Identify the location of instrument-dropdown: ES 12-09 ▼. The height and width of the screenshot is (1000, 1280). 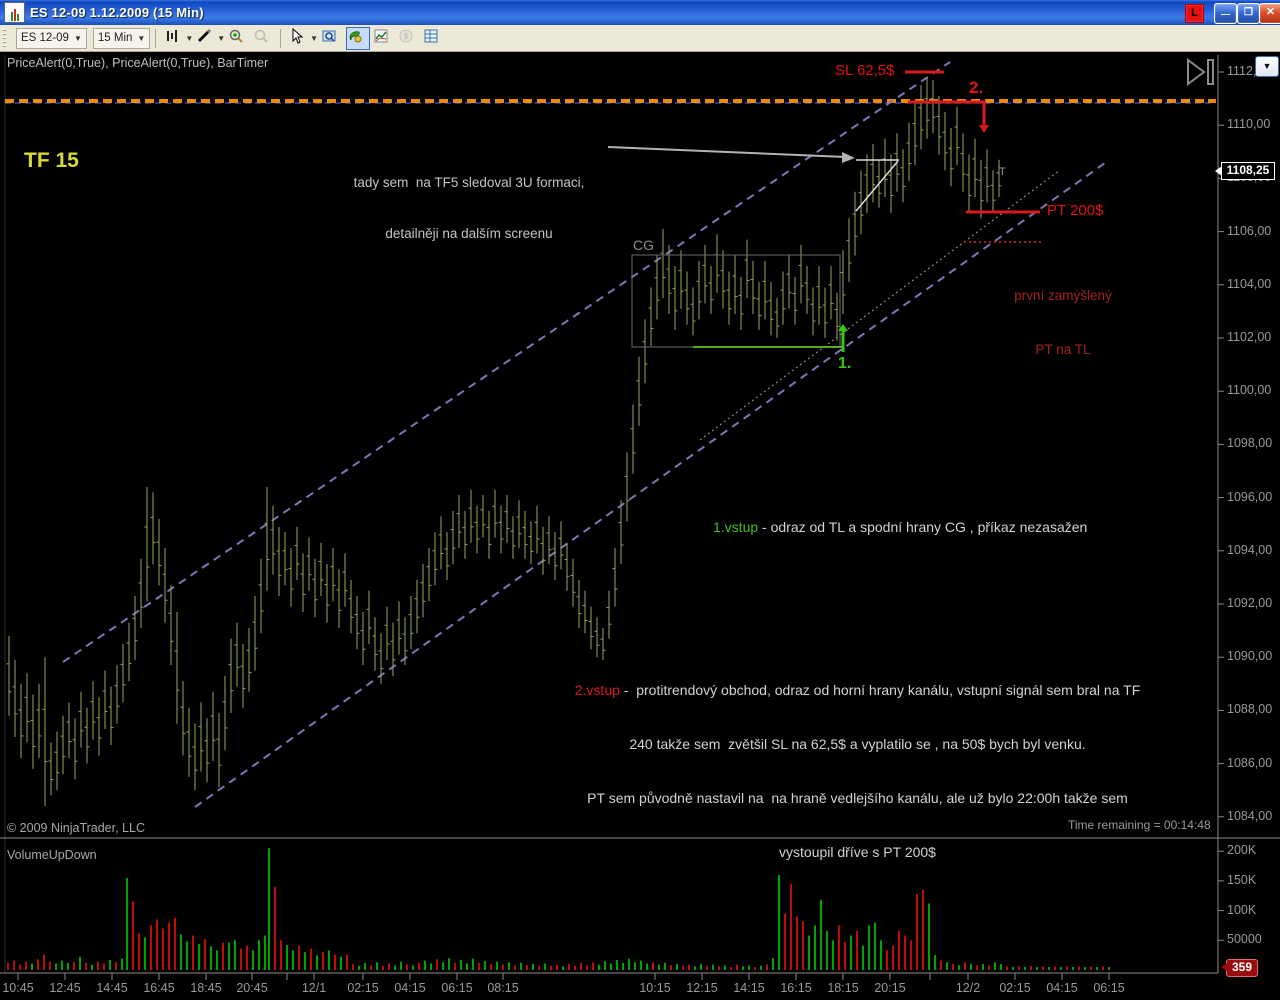
(51, 38).